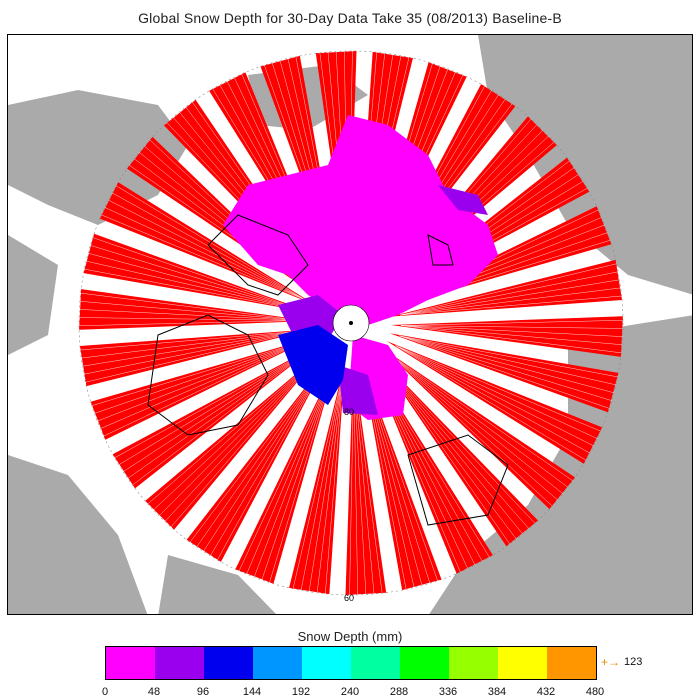 The image size is (700, 700). I want to click on color-scale-tick-label: 288, so click(399, 692).